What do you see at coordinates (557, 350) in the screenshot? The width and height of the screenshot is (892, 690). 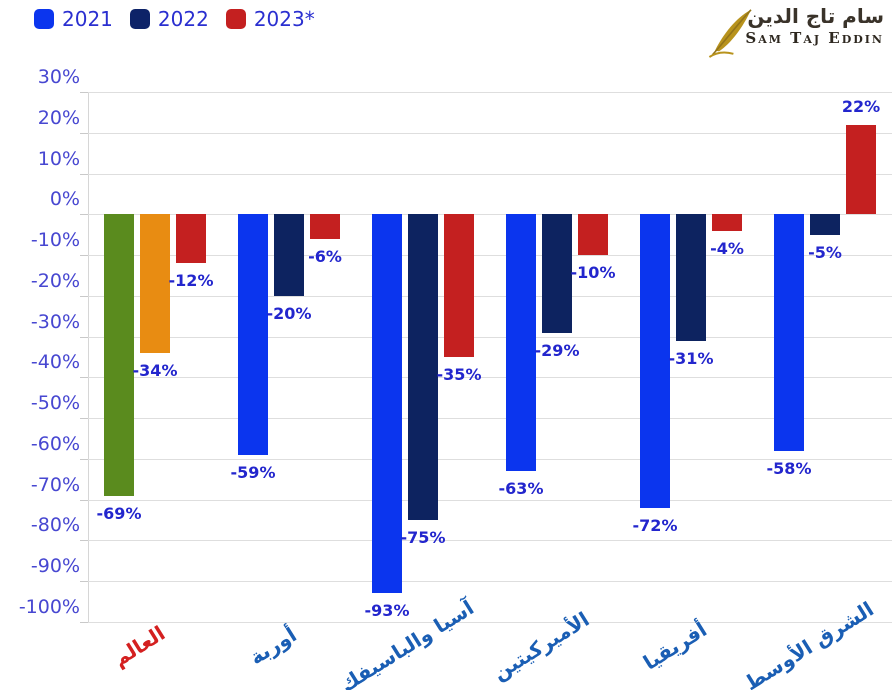 I see `bar-value-label: -29%` at bounding box center [557, 350].